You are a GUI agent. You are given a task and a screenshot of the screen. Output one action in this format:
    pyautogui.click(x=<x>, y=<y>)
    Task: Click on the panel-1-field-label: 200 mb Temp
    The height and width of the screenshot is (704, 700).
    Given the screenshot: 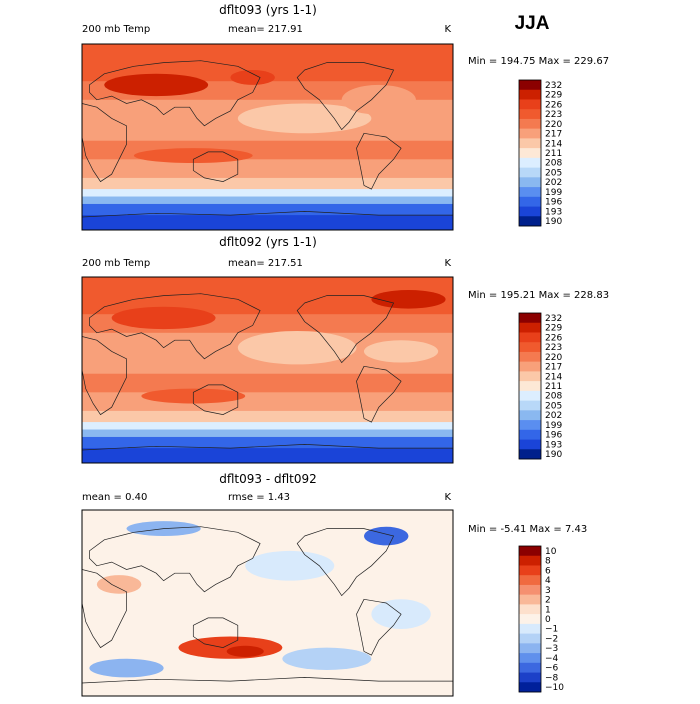 What is the action you would take?
    pyautogui.click(x=116, y=29)
    